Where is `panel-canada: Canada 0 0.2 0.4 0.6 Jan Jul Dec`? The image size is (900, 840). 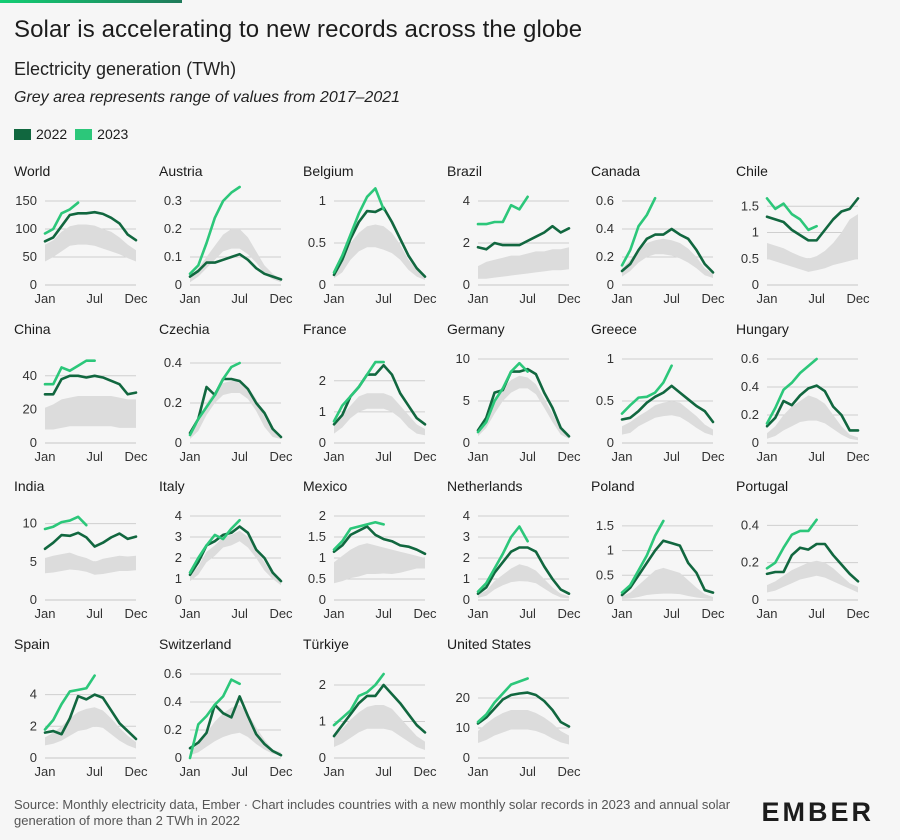
panel-canada: Canada 0 0.2 0.4 0.6 Jan Jul Dec is located at coordinates (658, 234).